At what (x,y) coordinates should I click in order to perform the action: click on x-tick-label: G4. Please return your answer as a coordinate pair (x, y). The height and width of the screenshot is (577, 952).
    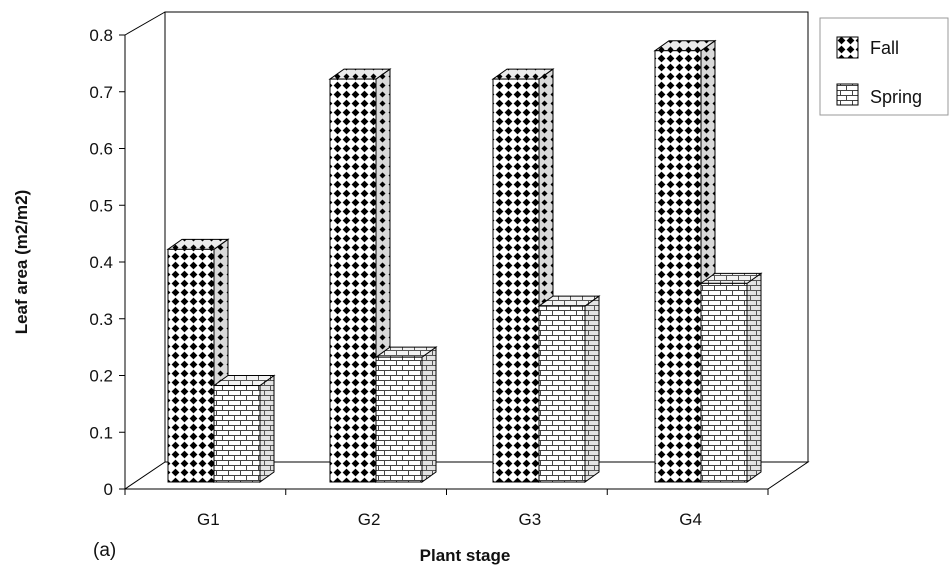
    Looking at the image, I should click on (690, 519).